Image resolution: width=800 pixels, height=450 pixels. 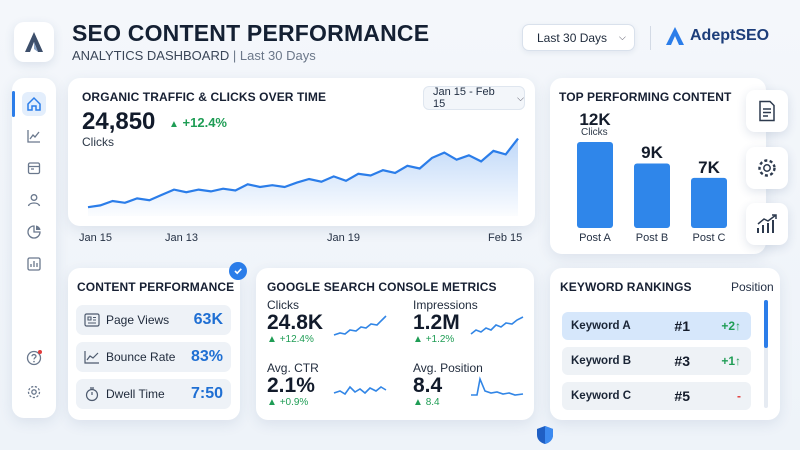 I want to click on tool-settings-button, so click(x=767, y=168).